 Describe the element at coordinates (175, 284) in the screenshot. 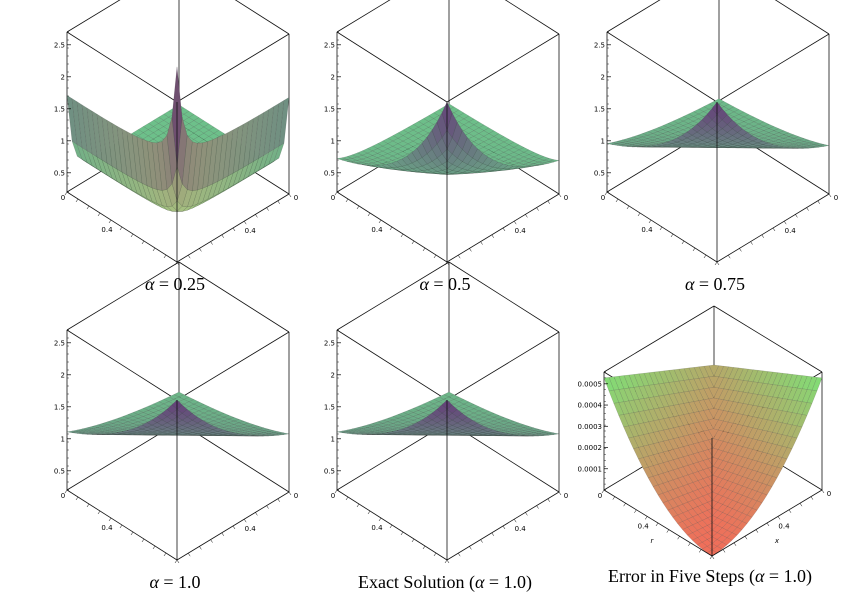

I see `caption-alpha-025: α = 0.25` at that location.